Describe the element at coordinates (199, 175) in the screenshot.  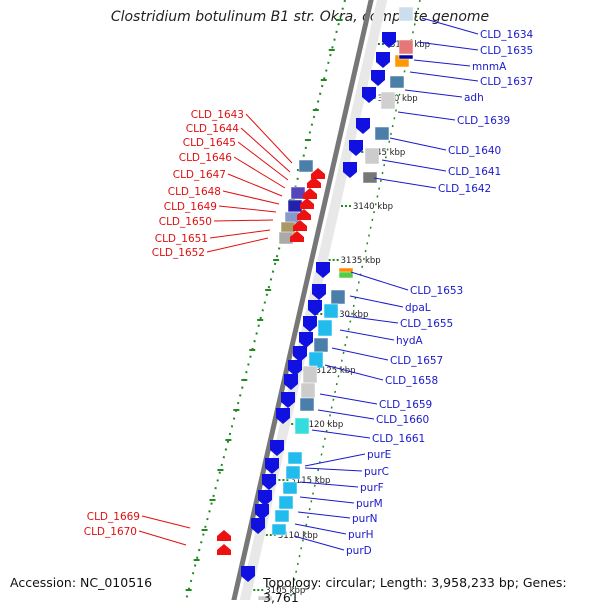
I see `gene-label-cld-1647: CLD_1647` at that location.